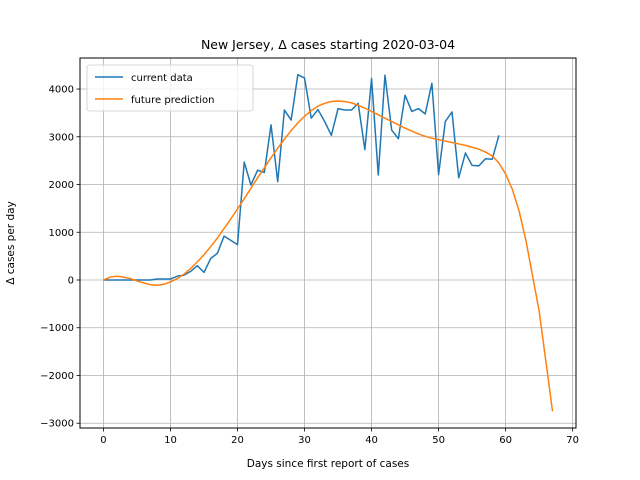 The width and height of the screenshot is (640, 480). I want to click on x-tick-label: 10, so click(170, 440).